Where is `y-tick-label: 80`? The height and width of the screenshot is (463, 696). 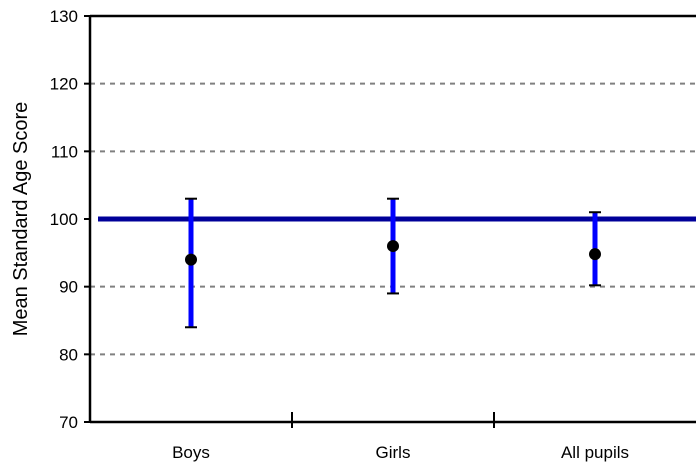 y-tick-label: 80 is located at coordinates (68, 354).